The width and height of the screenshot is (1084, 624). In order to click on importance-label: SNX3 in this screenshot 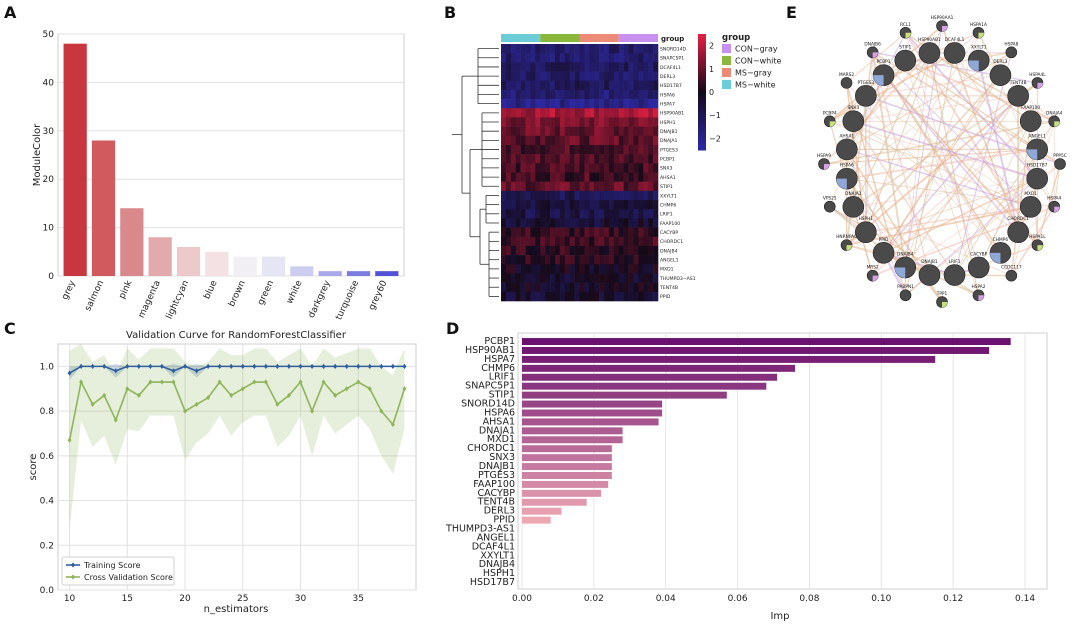, I will do `click(502, 457)`.